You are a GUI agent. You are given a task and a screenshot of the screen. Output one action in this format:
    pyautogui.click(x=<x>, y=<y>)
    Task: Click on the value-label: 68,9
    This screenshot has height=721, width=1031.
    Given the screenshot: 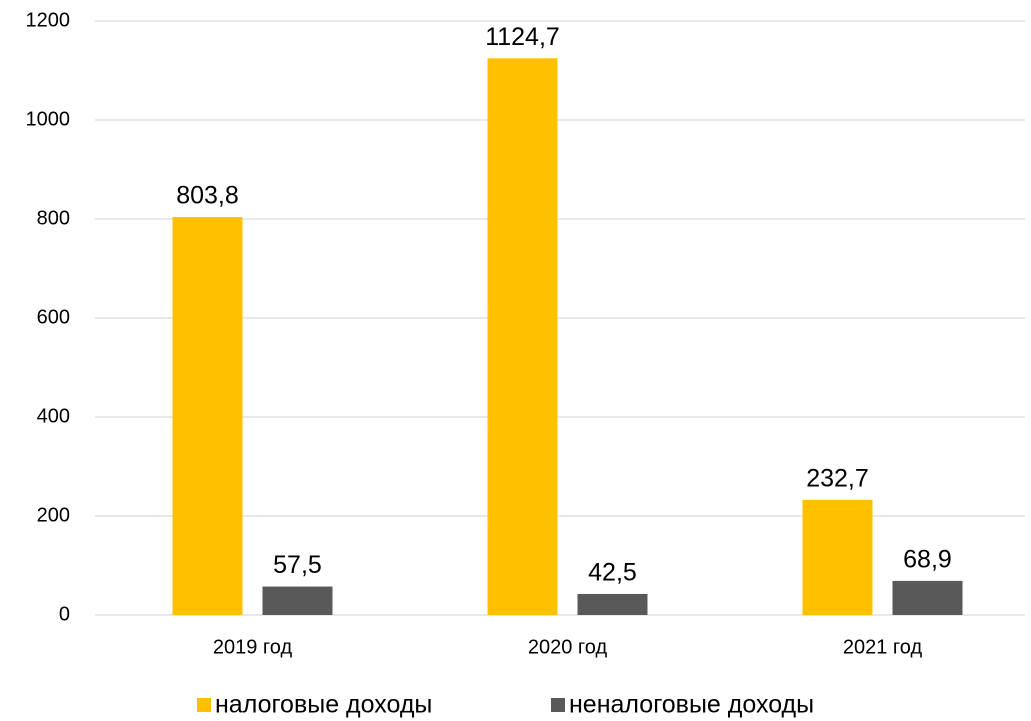 What is the action you would take?
    pyautogui.click(x=927, y=560)
    